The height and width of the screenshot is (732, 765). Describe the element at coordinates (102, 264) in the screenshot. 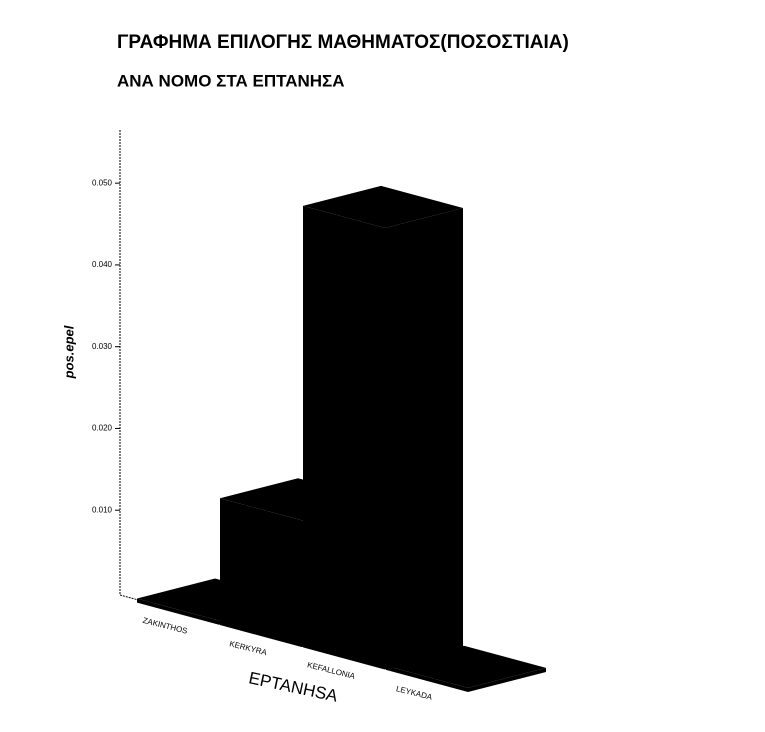

I see `y-tick-label: 0.040` at that location.